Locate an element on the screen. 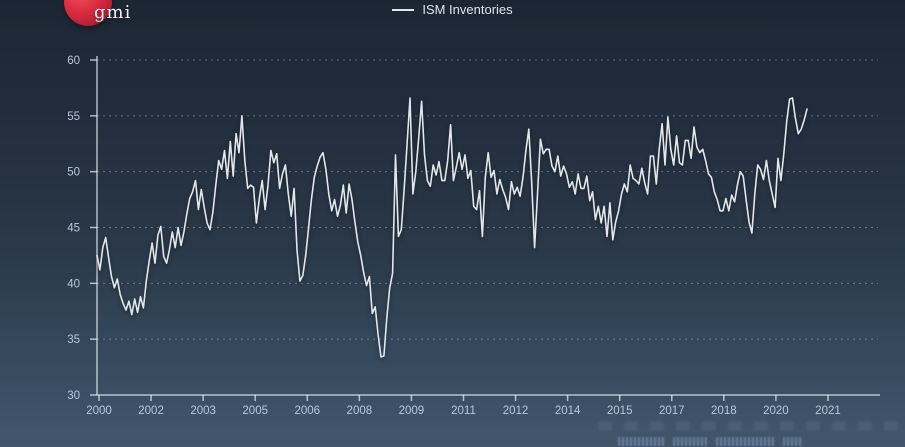 This screenshot has height=447, width=905. y-tick-label-35: 35 is located at coordinates (73, 340).